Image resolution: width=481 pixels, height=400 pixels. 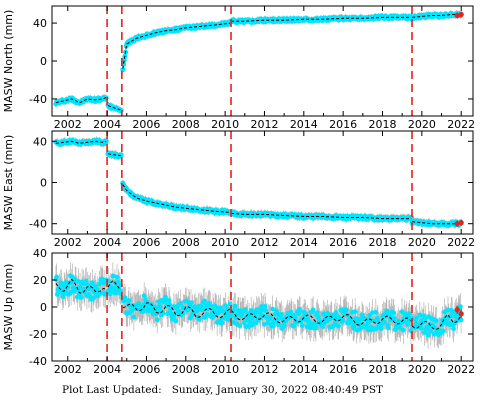 I want to click on y-tick-label: -20, so click(x=38, y=334).